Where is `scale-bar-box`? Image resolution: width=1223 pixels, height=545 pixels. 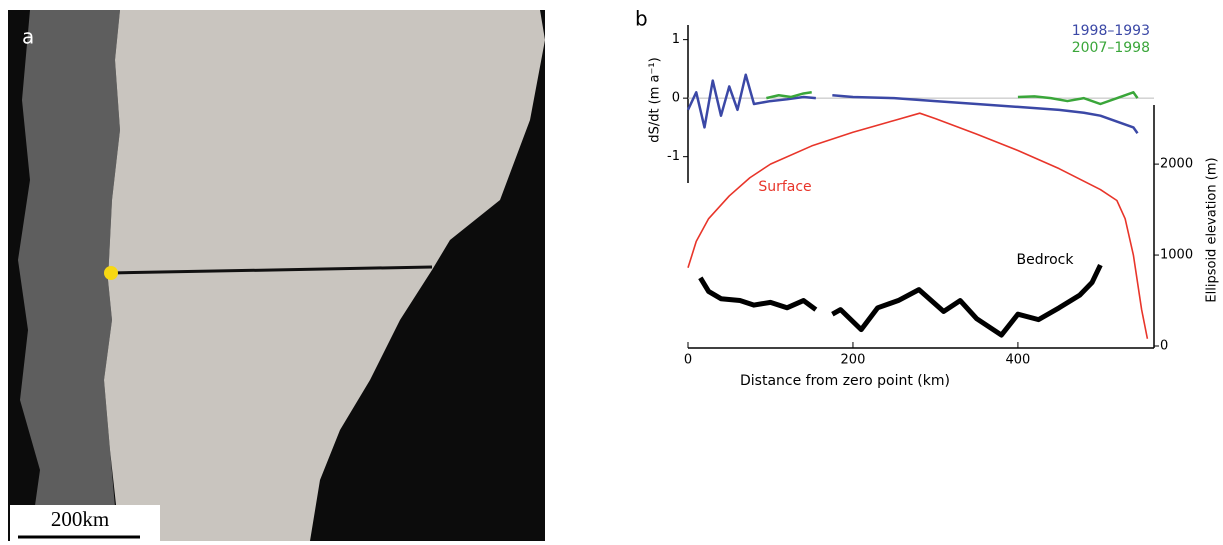 scale-bar-box is located at coordinates (85, 523).